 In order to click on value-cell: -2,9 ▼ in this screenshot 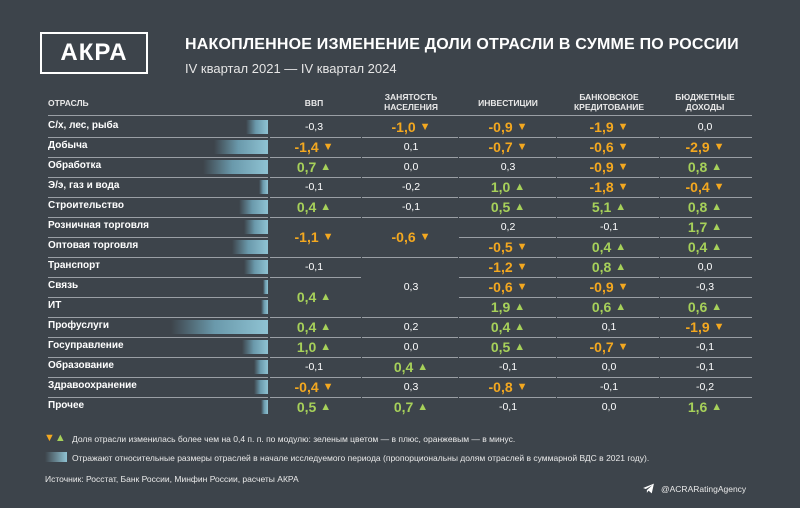, I will do `click(704, 147)`.